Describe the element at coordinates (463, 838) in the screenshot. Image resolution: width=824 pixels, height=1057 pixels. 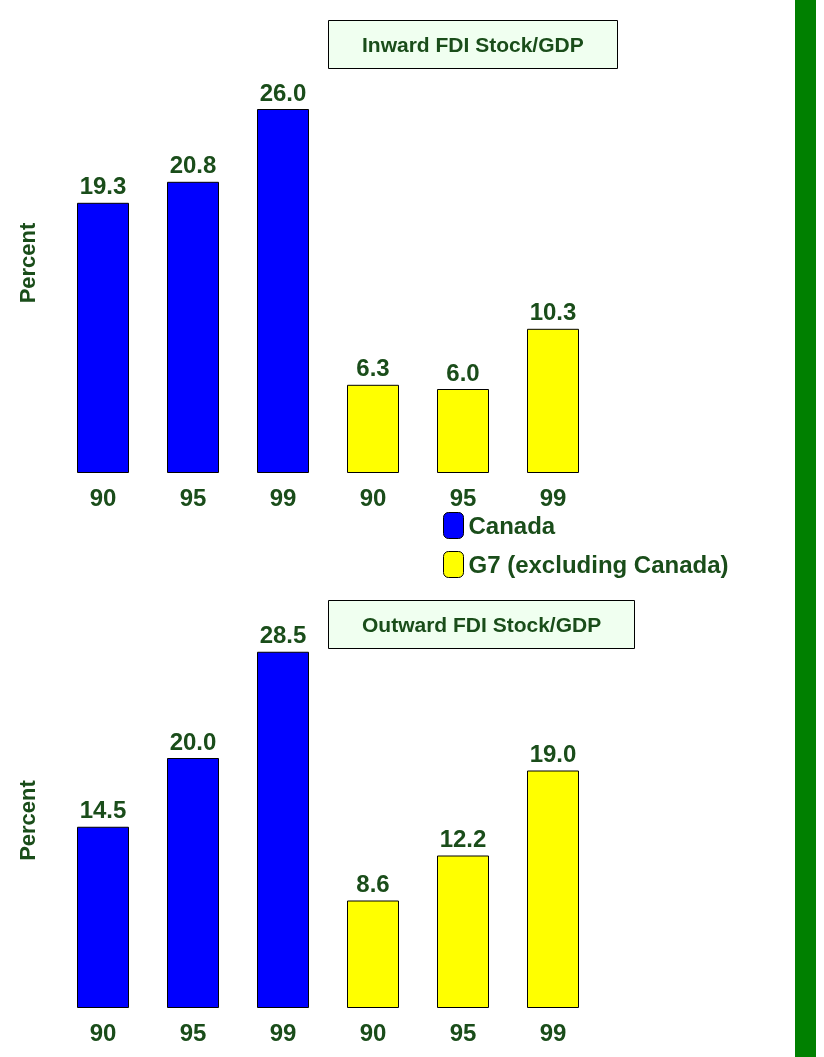
I see `data-label: 12.2` at that location.